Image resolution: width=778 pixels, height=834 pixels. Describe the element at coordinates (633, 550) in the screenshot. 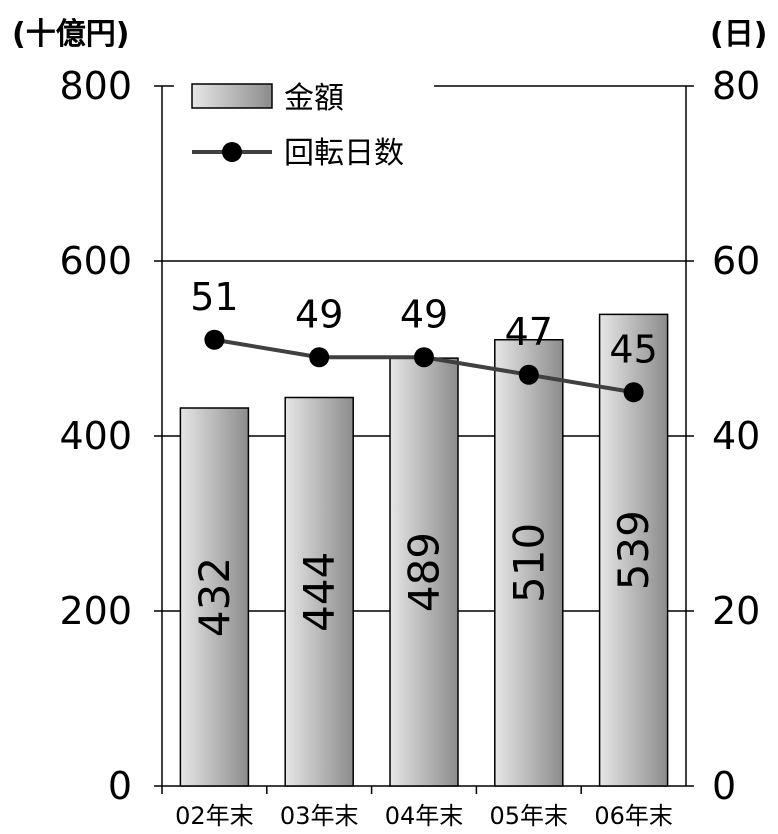

I see `bar-value-label: 539` at that location.